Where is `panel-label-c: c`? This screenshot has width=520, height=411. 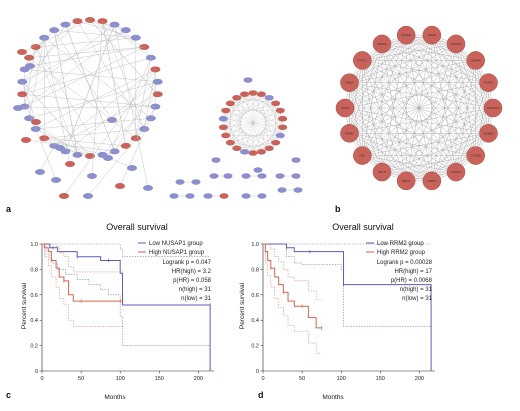
panel-label-c: c is located at coordinates (8, 395).